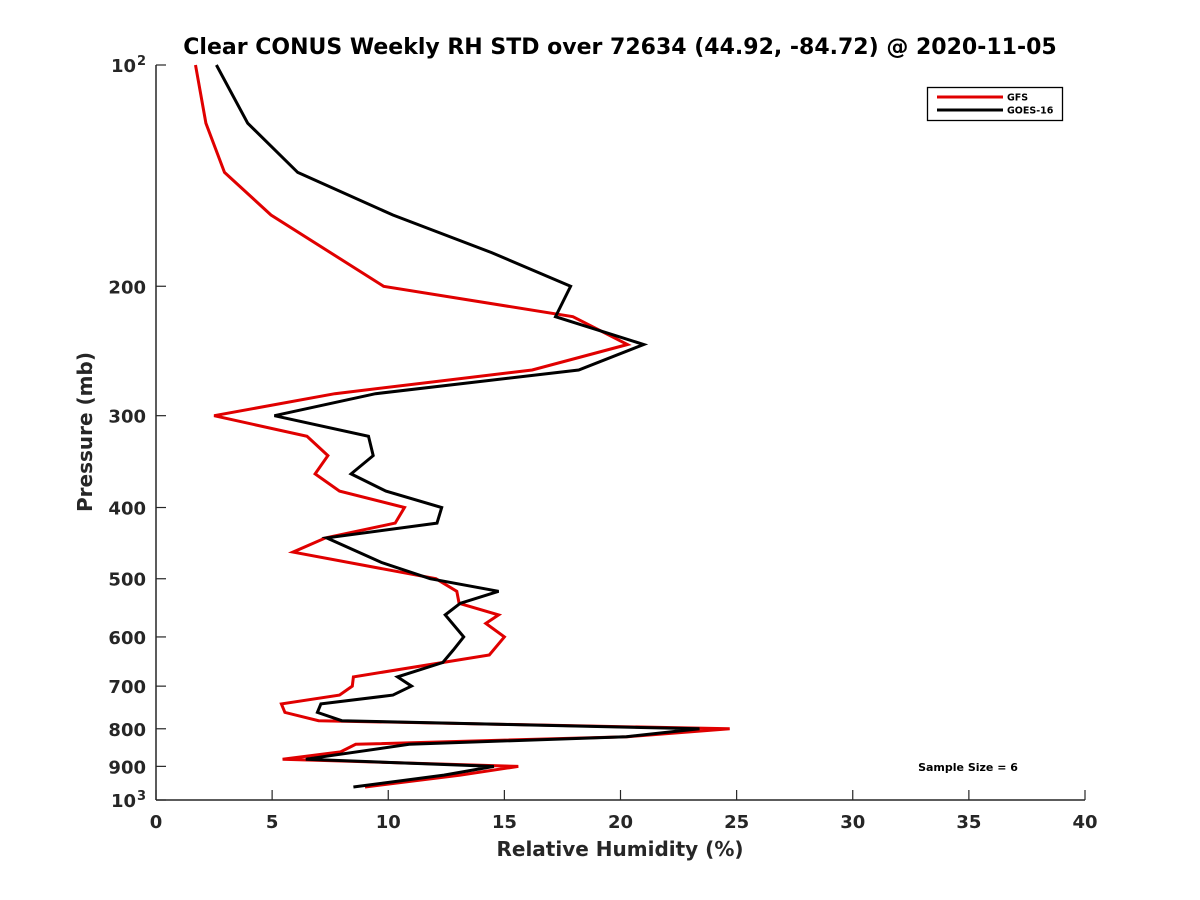  What do you see at coordinates (85, 432) in the screenshot?
I see `y-axis-label: Pressure (mb)` at bounding box center [85, 432].